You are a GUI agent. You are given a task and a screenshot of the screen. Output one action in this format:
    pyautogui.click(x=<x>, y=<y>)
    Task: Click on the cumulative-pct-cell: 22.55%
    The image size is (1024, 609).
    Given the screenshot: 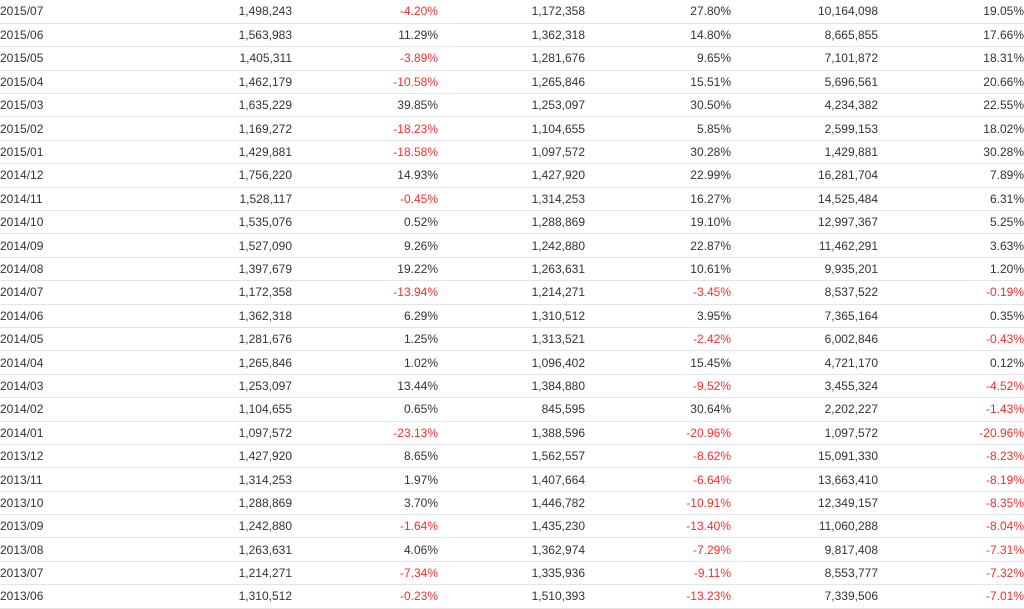 What is the action you would take?
    pyautogui.click(x=951, y=105)
    